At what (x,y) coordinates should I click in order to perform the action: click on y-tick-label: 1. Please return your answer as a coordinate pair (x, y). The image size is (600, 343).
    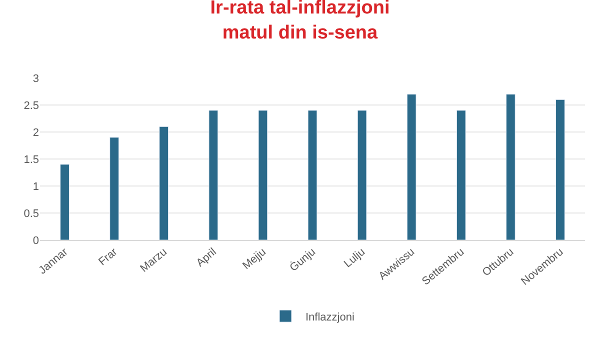
    Looking at the image, I should click on (35, 186).